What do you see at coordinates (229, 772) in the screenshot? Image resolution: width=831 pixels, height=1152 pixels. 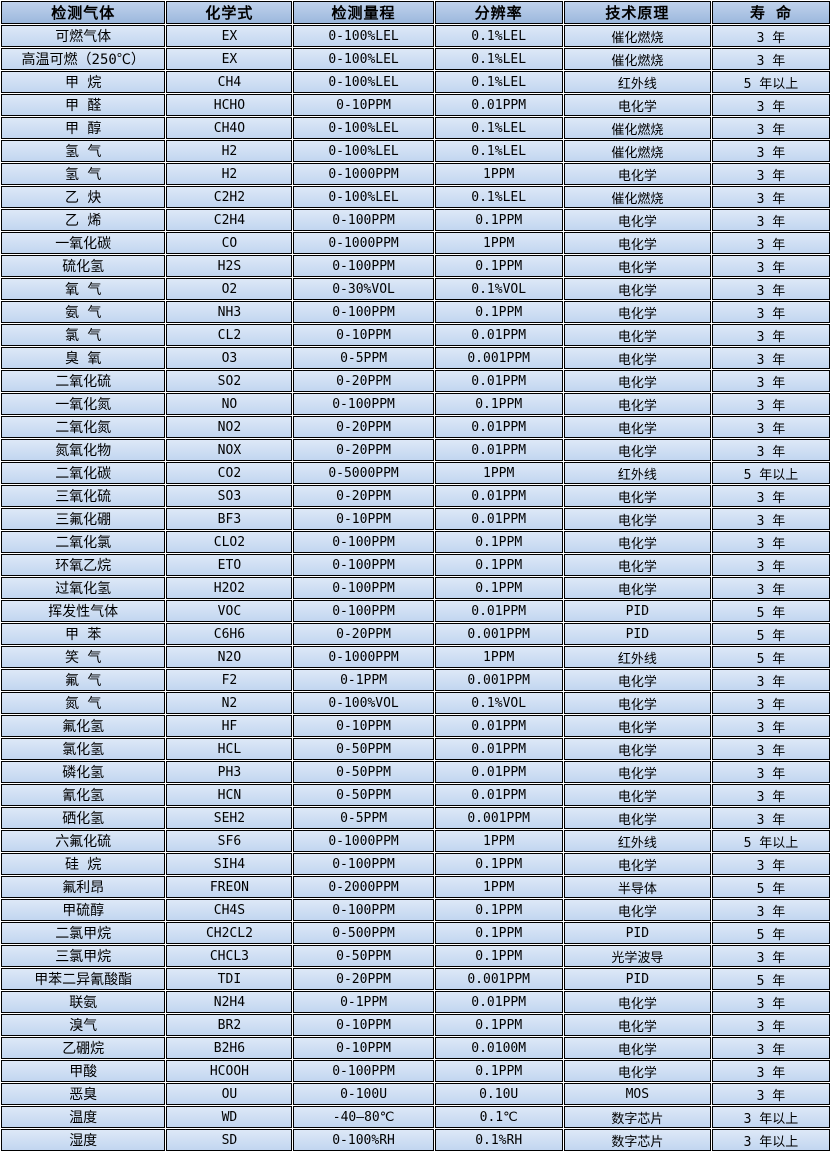 I see `cell-formula: PH3` at bounding box center [229, 772].